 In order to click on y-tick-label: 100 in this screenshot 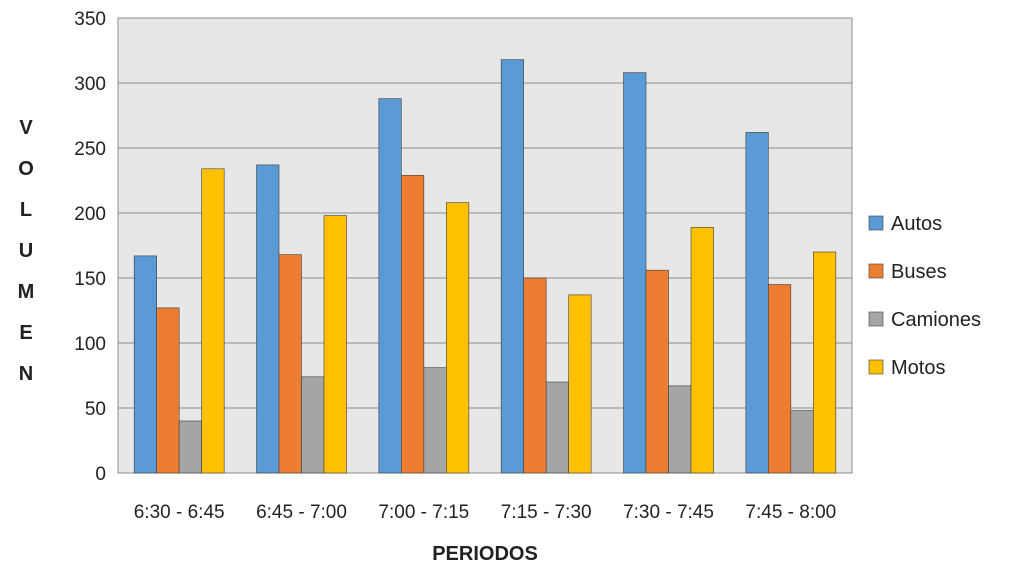, I will do `click(90, 344)`.